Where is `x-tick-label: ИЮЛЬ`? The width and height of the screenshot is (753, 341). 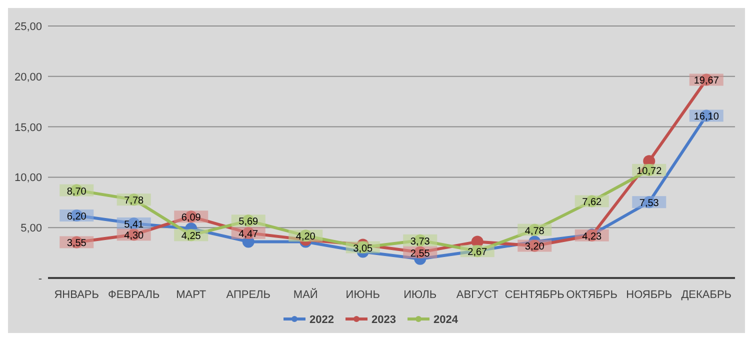
x-tick-label: ИЮЛЬ is located at coordinates (420, 295).